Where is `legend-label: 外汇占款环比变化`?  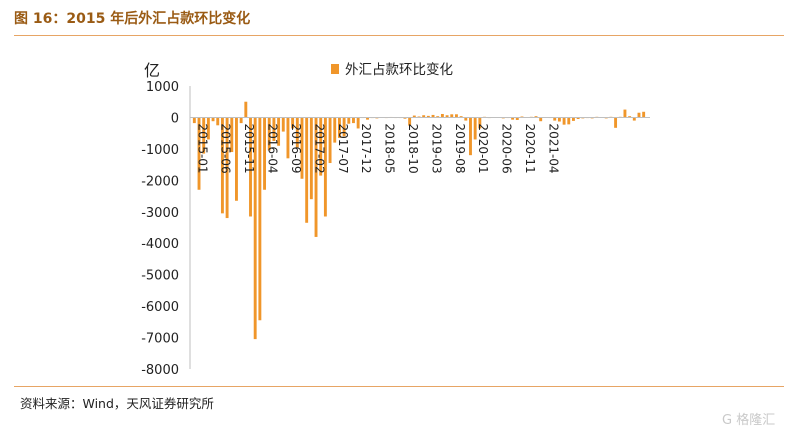 legend-label: 外汇占款环比变化 is located at coordinates (399, 70).